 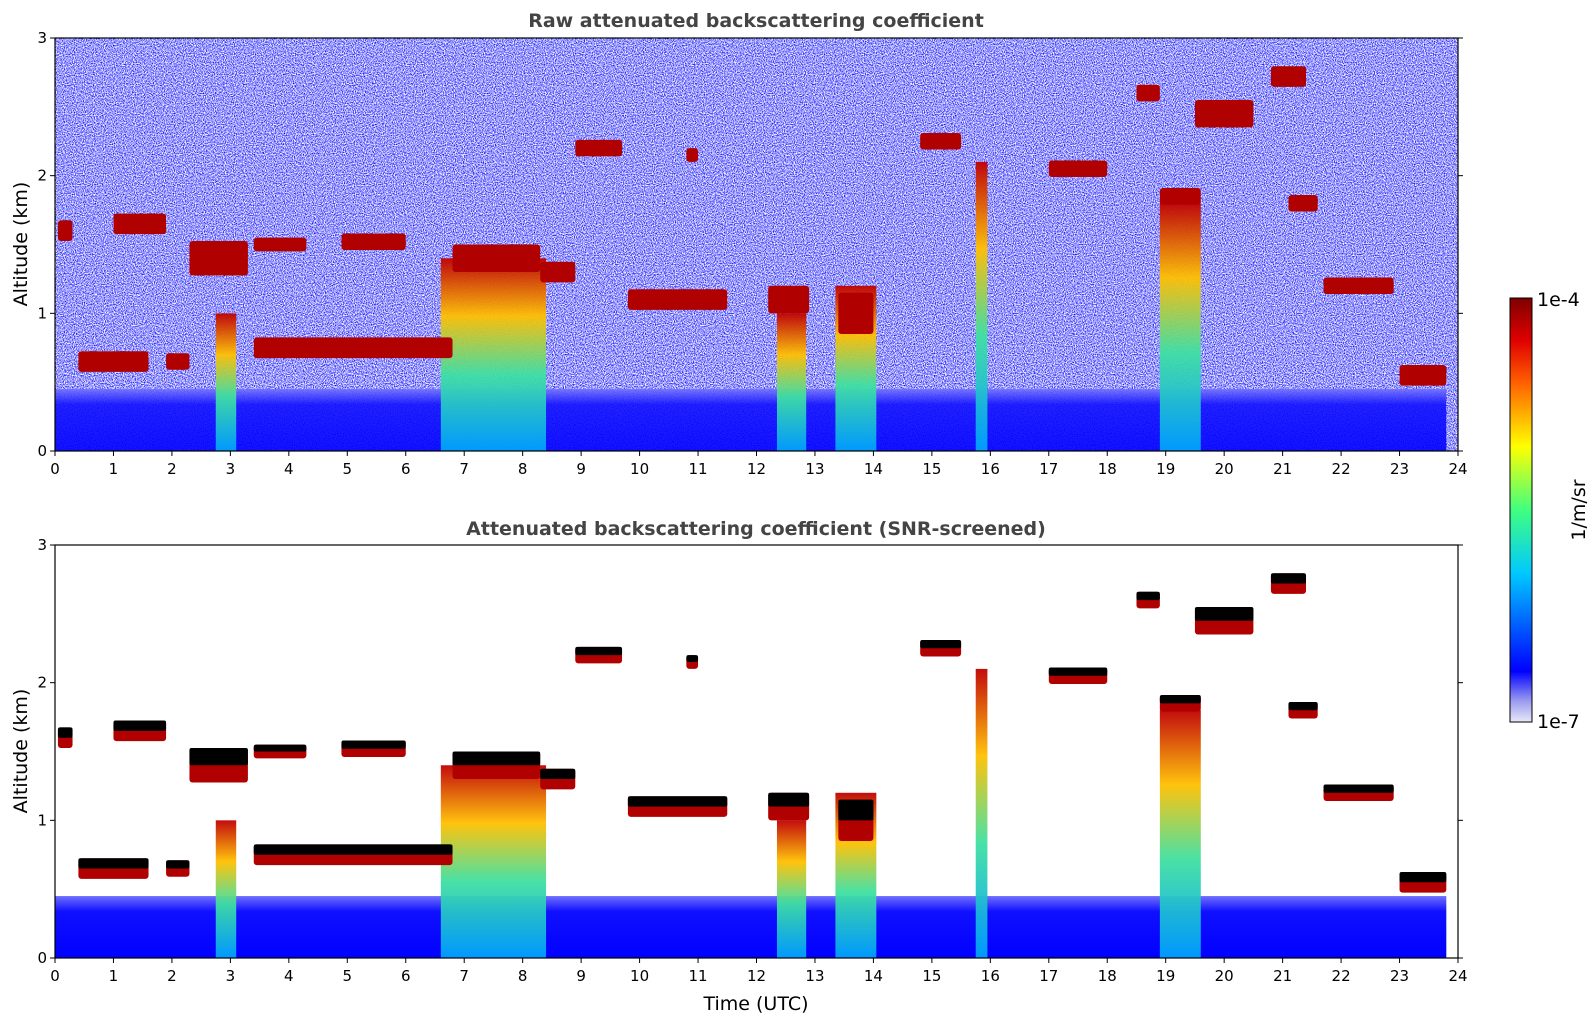 What do you see at coordinates (1558, 722) in the screenshot?
I see `colorbar-min-label: 1e-7` at bounding box center [1558, 722].